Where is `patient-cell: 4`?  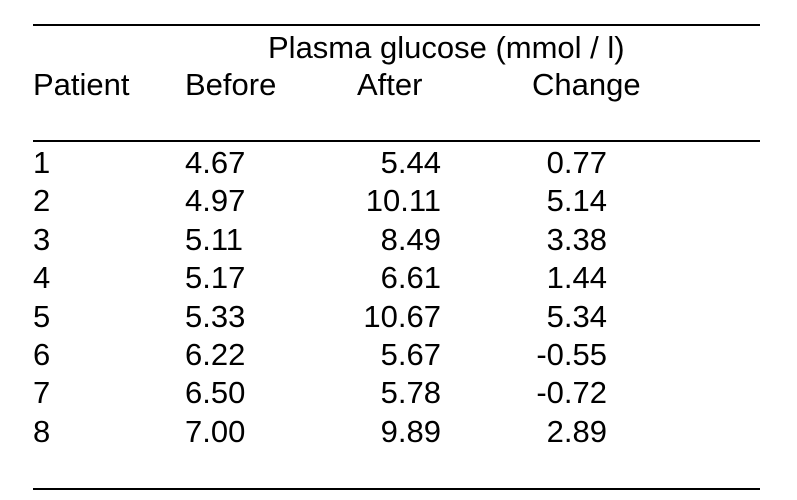
patient-cell: 4 is located at coordinates (42, 278).